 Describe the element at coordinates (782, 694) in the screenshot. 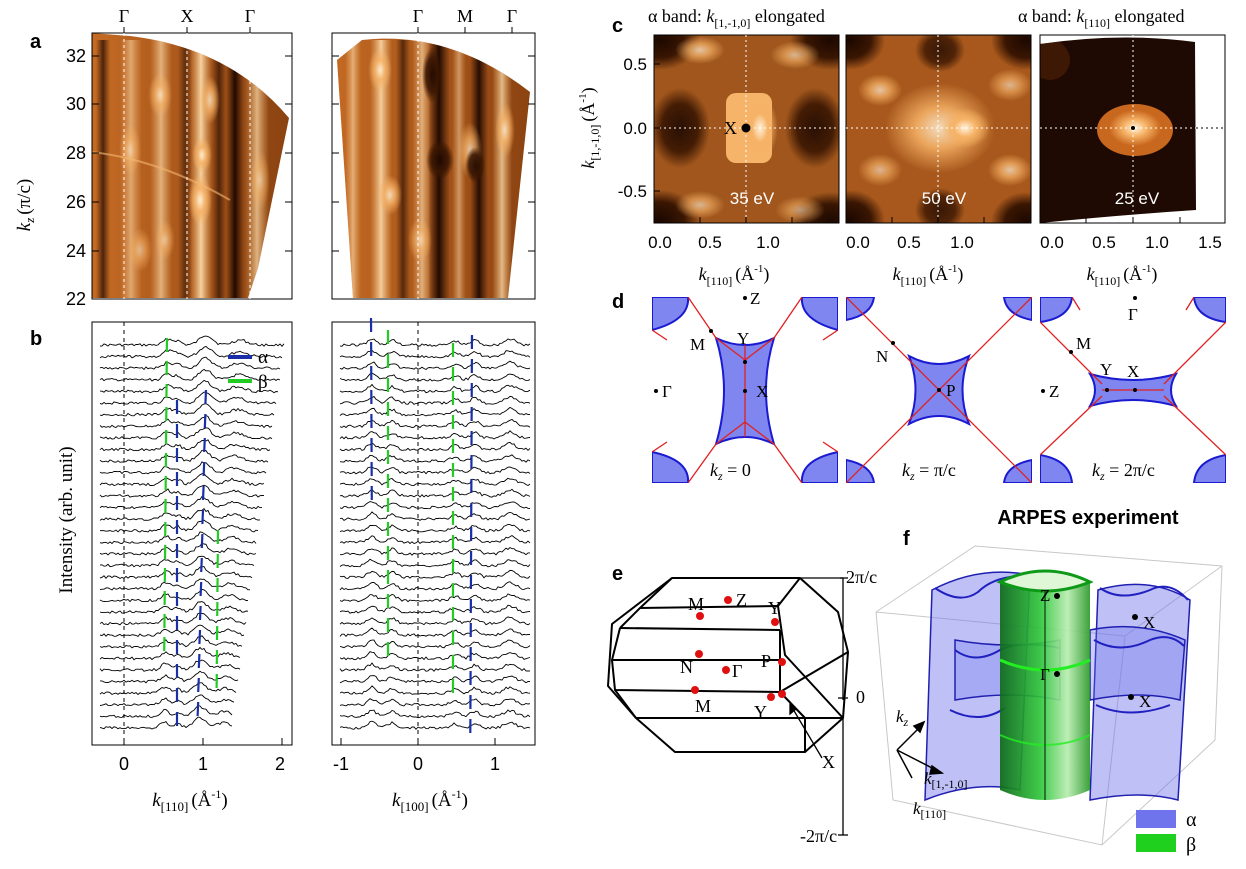

I see `bz-point-x` at that location.